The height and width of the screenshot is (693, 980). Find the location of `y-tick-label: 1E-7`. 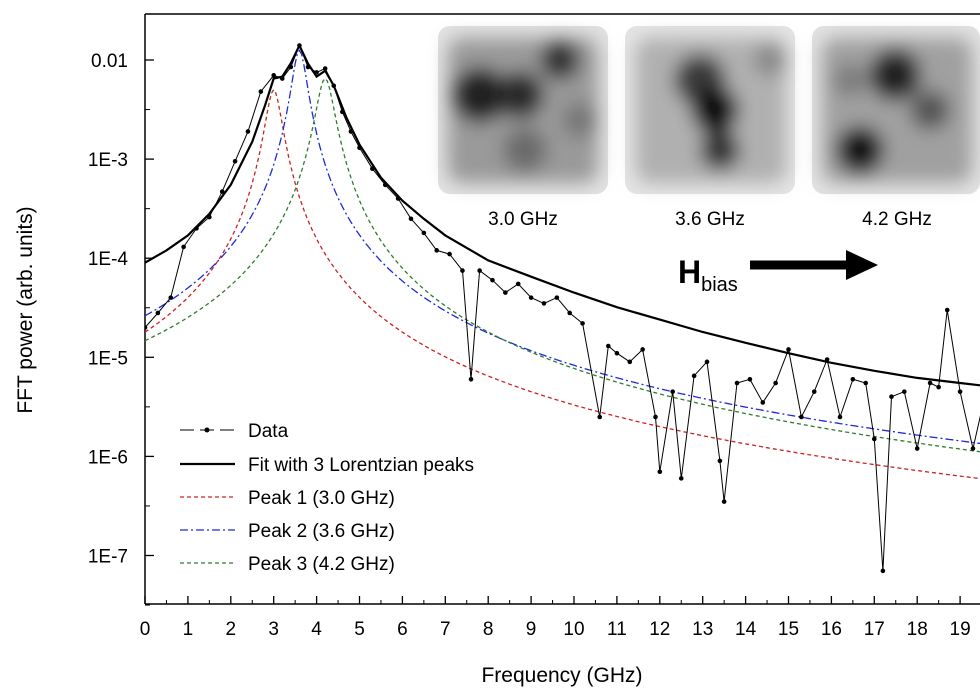

y-tick-label: 1E-7 is located at coordinates (108, 557).